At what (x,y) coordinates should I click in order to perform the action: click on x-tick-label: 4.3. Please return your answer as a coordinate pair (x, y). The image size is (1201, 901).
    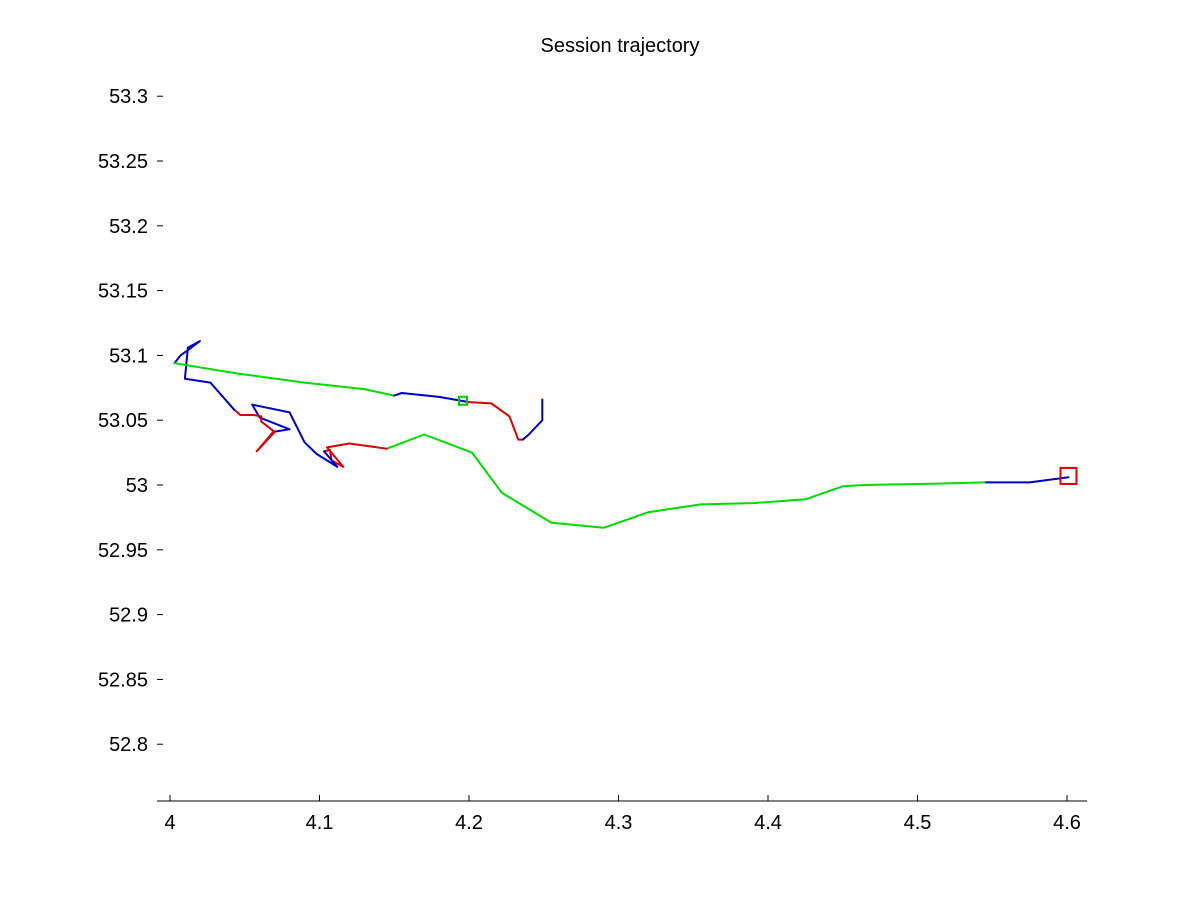
    Looking at the image, I should click on (619, 823).